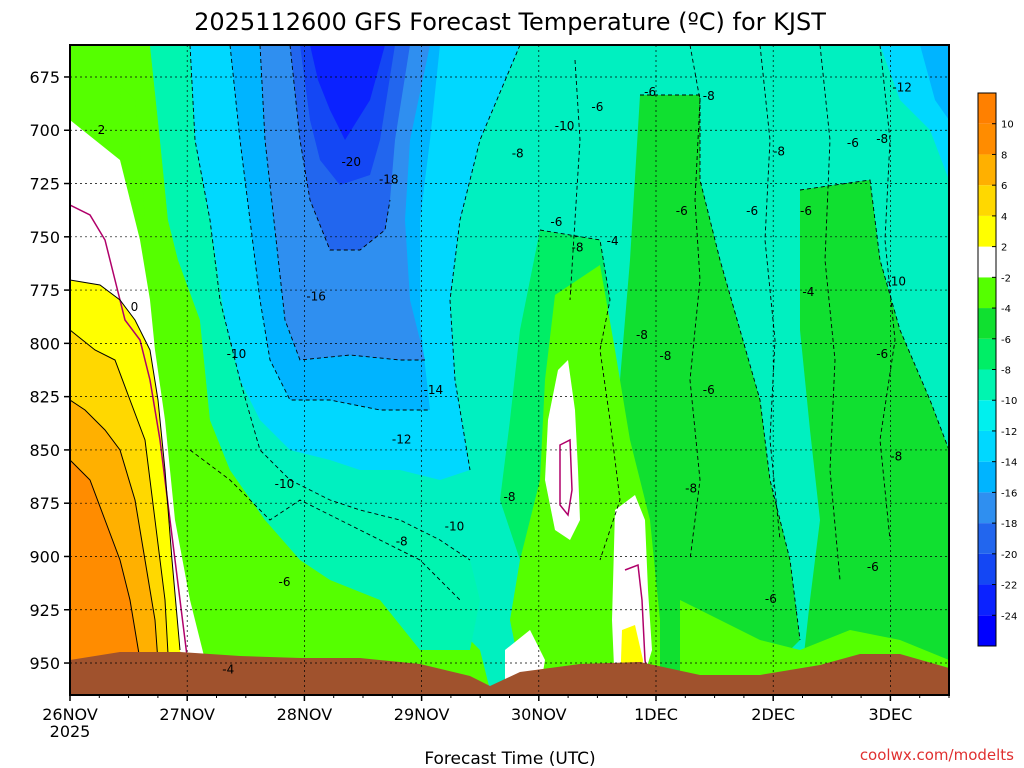 The width and height of the screenshot is (1024, 768). I want to click on colorbar-label: -12, so click(1009, 432).